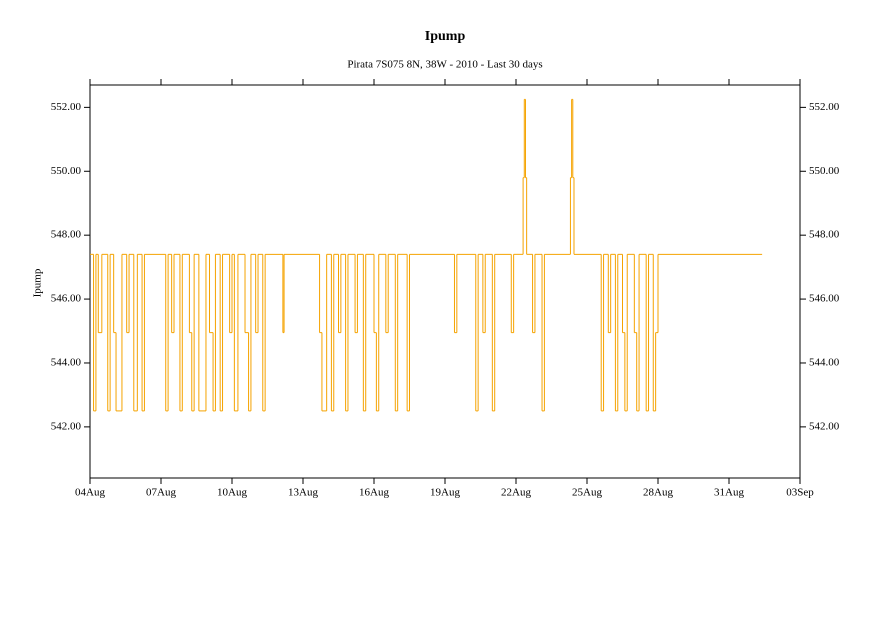  I want to click on y2-tick-label: 550.00, so click(824, 171).